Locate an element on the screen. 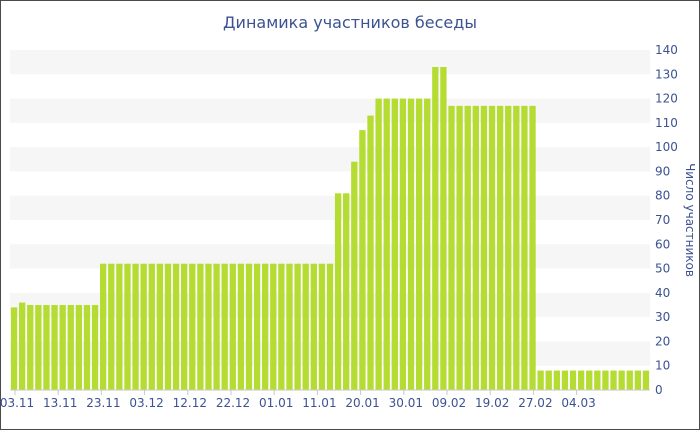 The width and height of the screenshot is (700, 430). y-tick-label: 100 is located at coordinates (666, 147).